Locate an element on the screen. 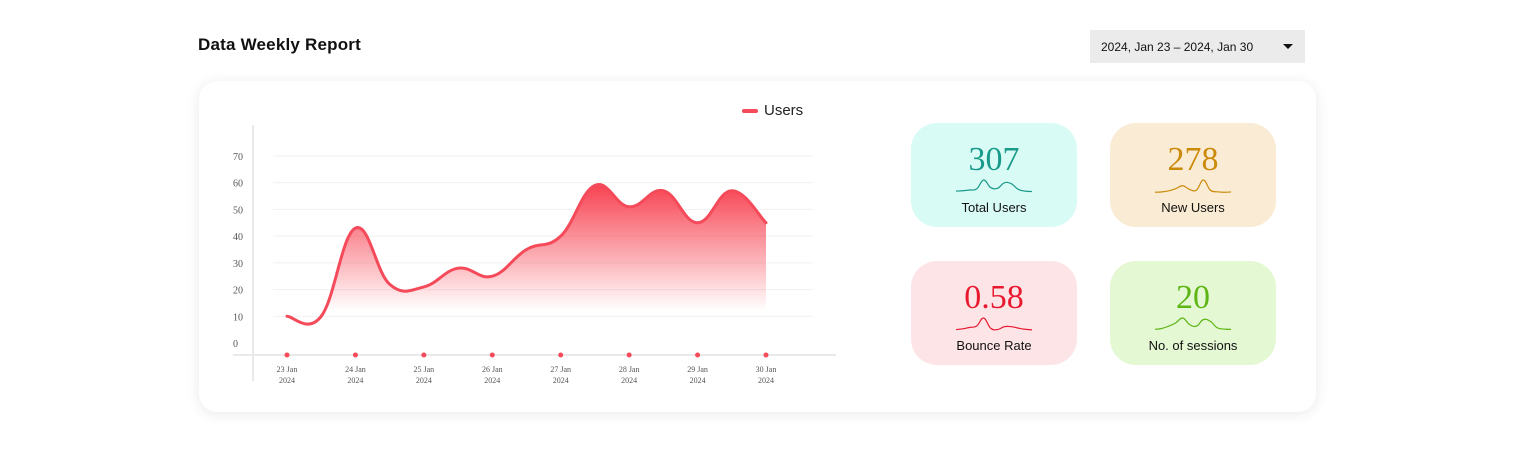 The width and height of the screenshot is (1520, 450). y-tick-label: 10 is located at coordinates (238, 317).